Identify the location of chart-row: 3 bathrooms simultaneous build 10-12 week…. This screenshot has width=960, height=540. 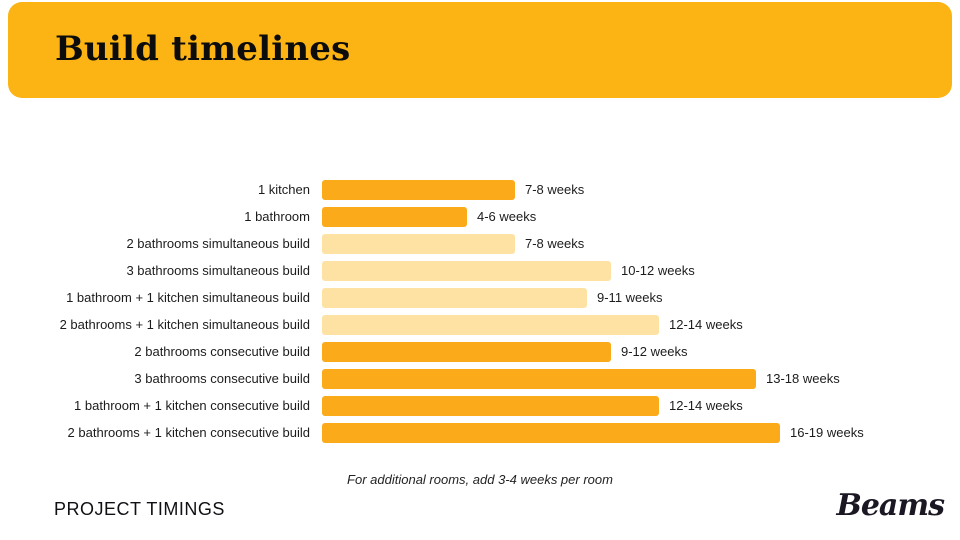
(480, 270).